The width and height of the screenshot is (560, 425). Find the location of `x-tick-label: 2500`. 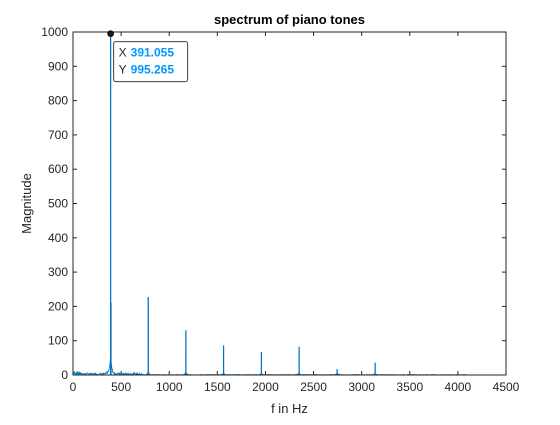

x-tick-label: 2500 is located at coordinates (313, 387).